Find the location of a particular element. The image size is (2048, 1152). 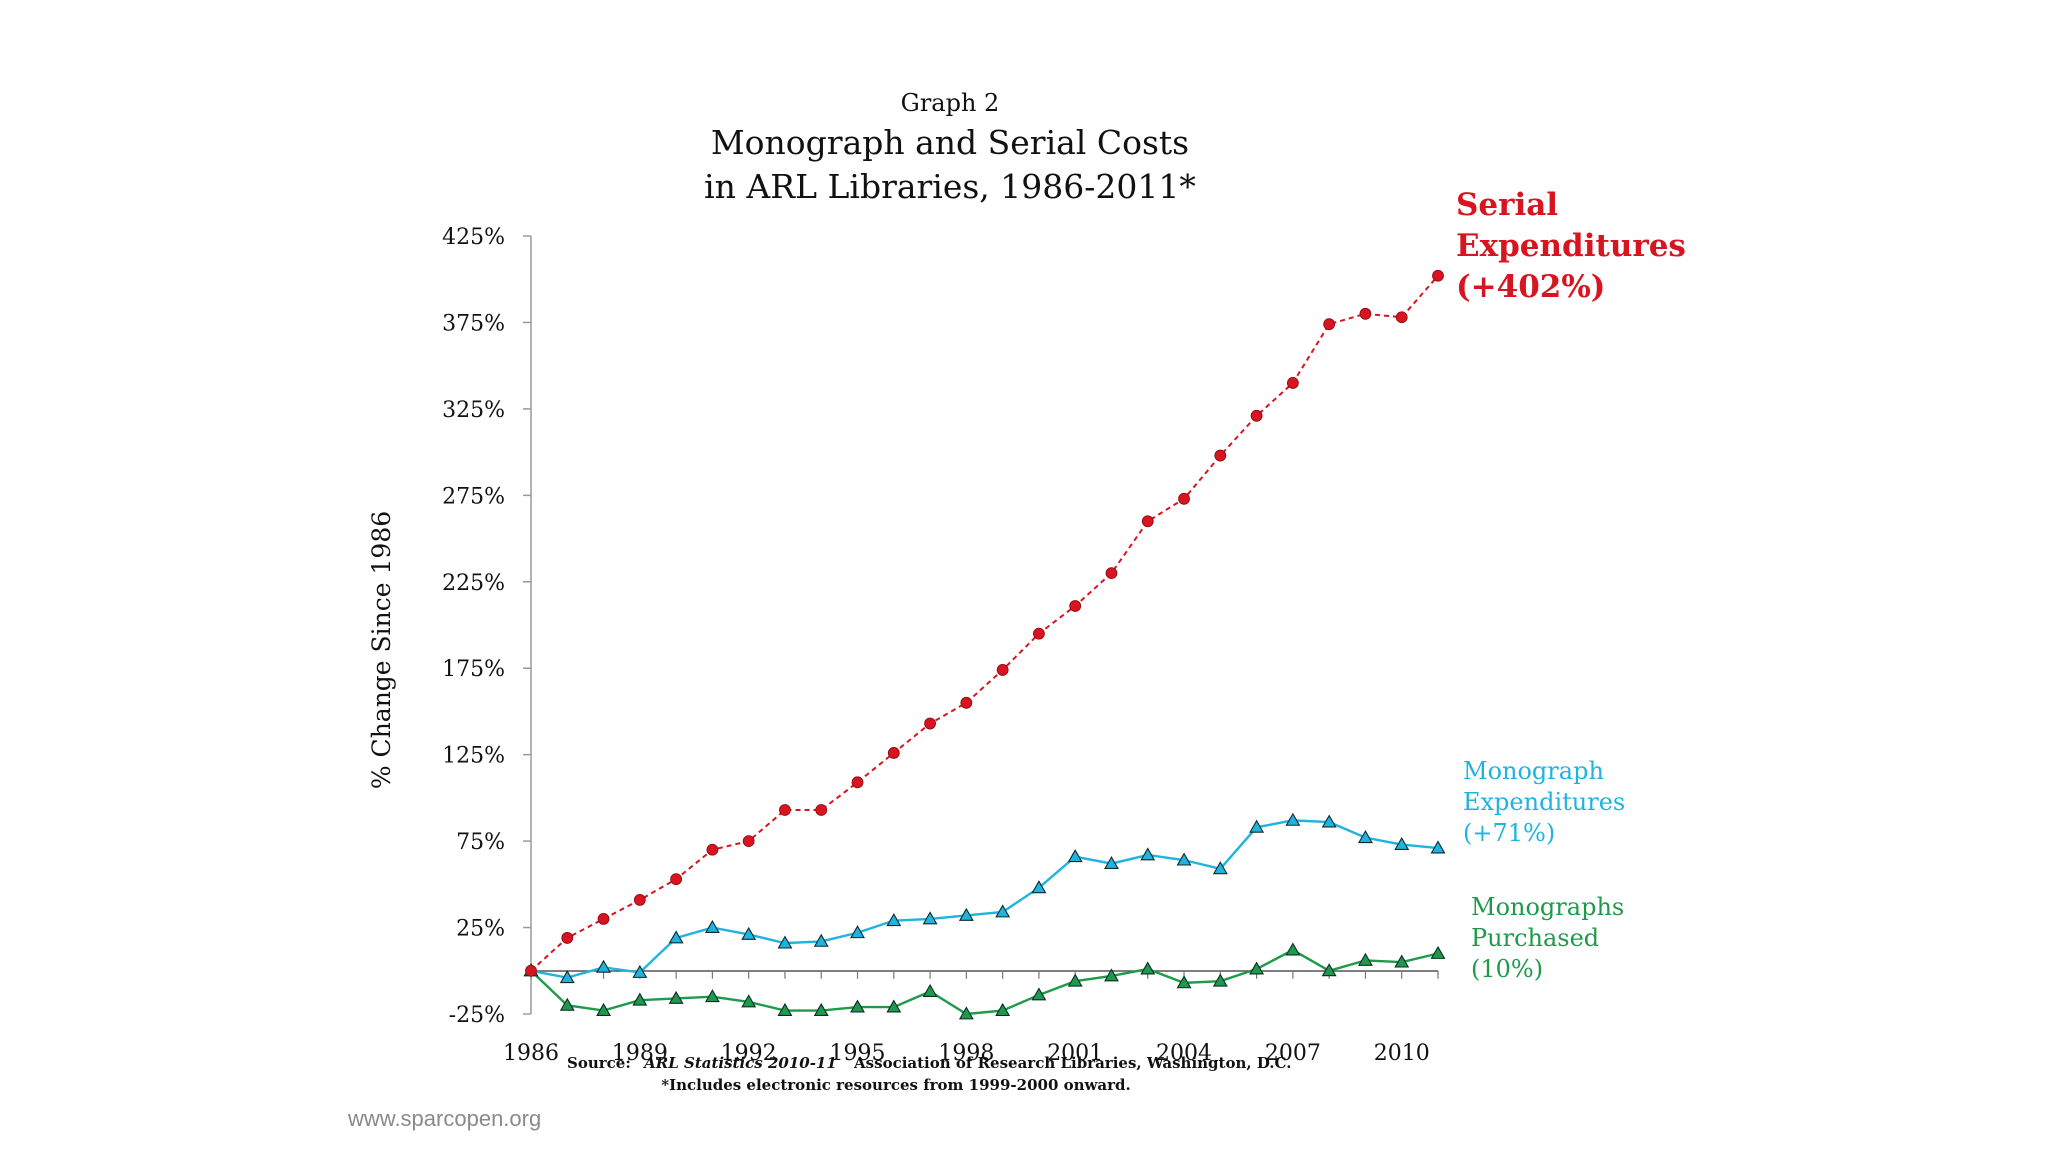

series-monographs-purchased is located at coordinates (984, 981).